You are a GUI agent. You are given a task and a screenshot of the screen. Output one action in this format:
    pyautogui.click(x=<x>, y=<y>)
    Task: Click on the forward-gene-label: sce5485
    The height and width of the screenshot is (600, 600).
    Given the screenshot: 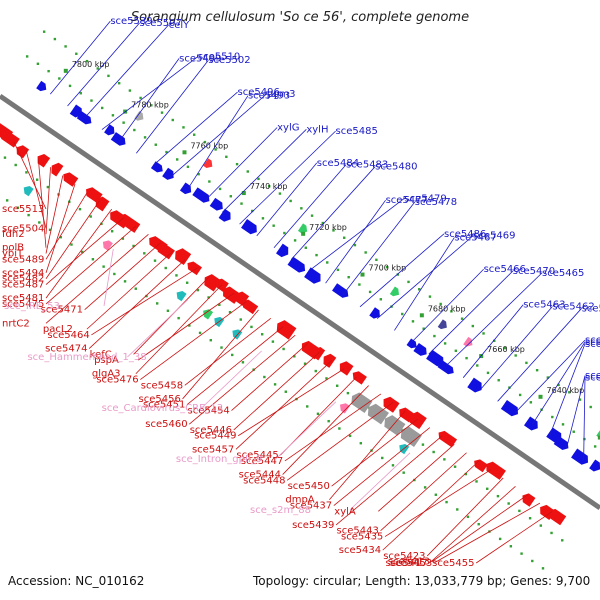 What is the action you would take?
    pyautogui.click(x=357, y=131)
    